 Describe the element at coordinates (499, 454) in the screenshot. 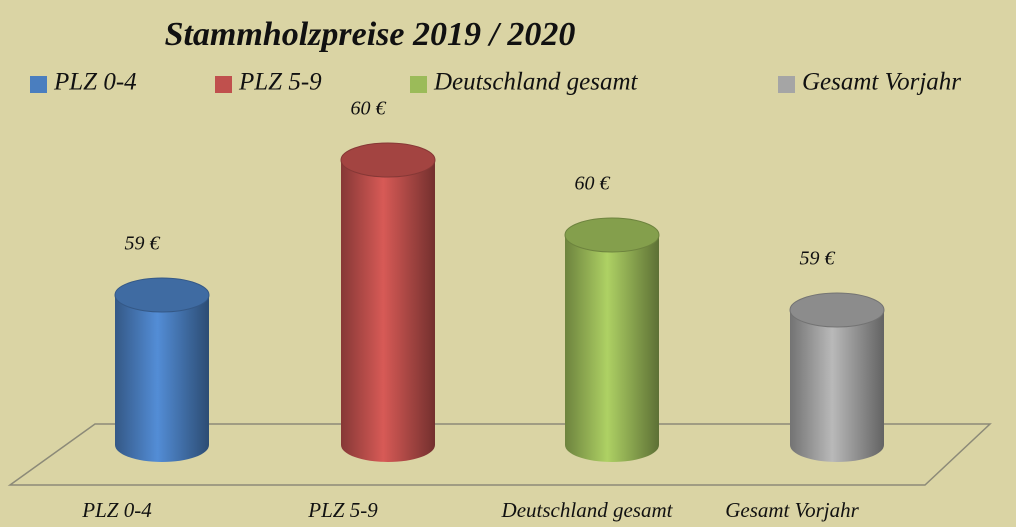

I see `floor` at that location.